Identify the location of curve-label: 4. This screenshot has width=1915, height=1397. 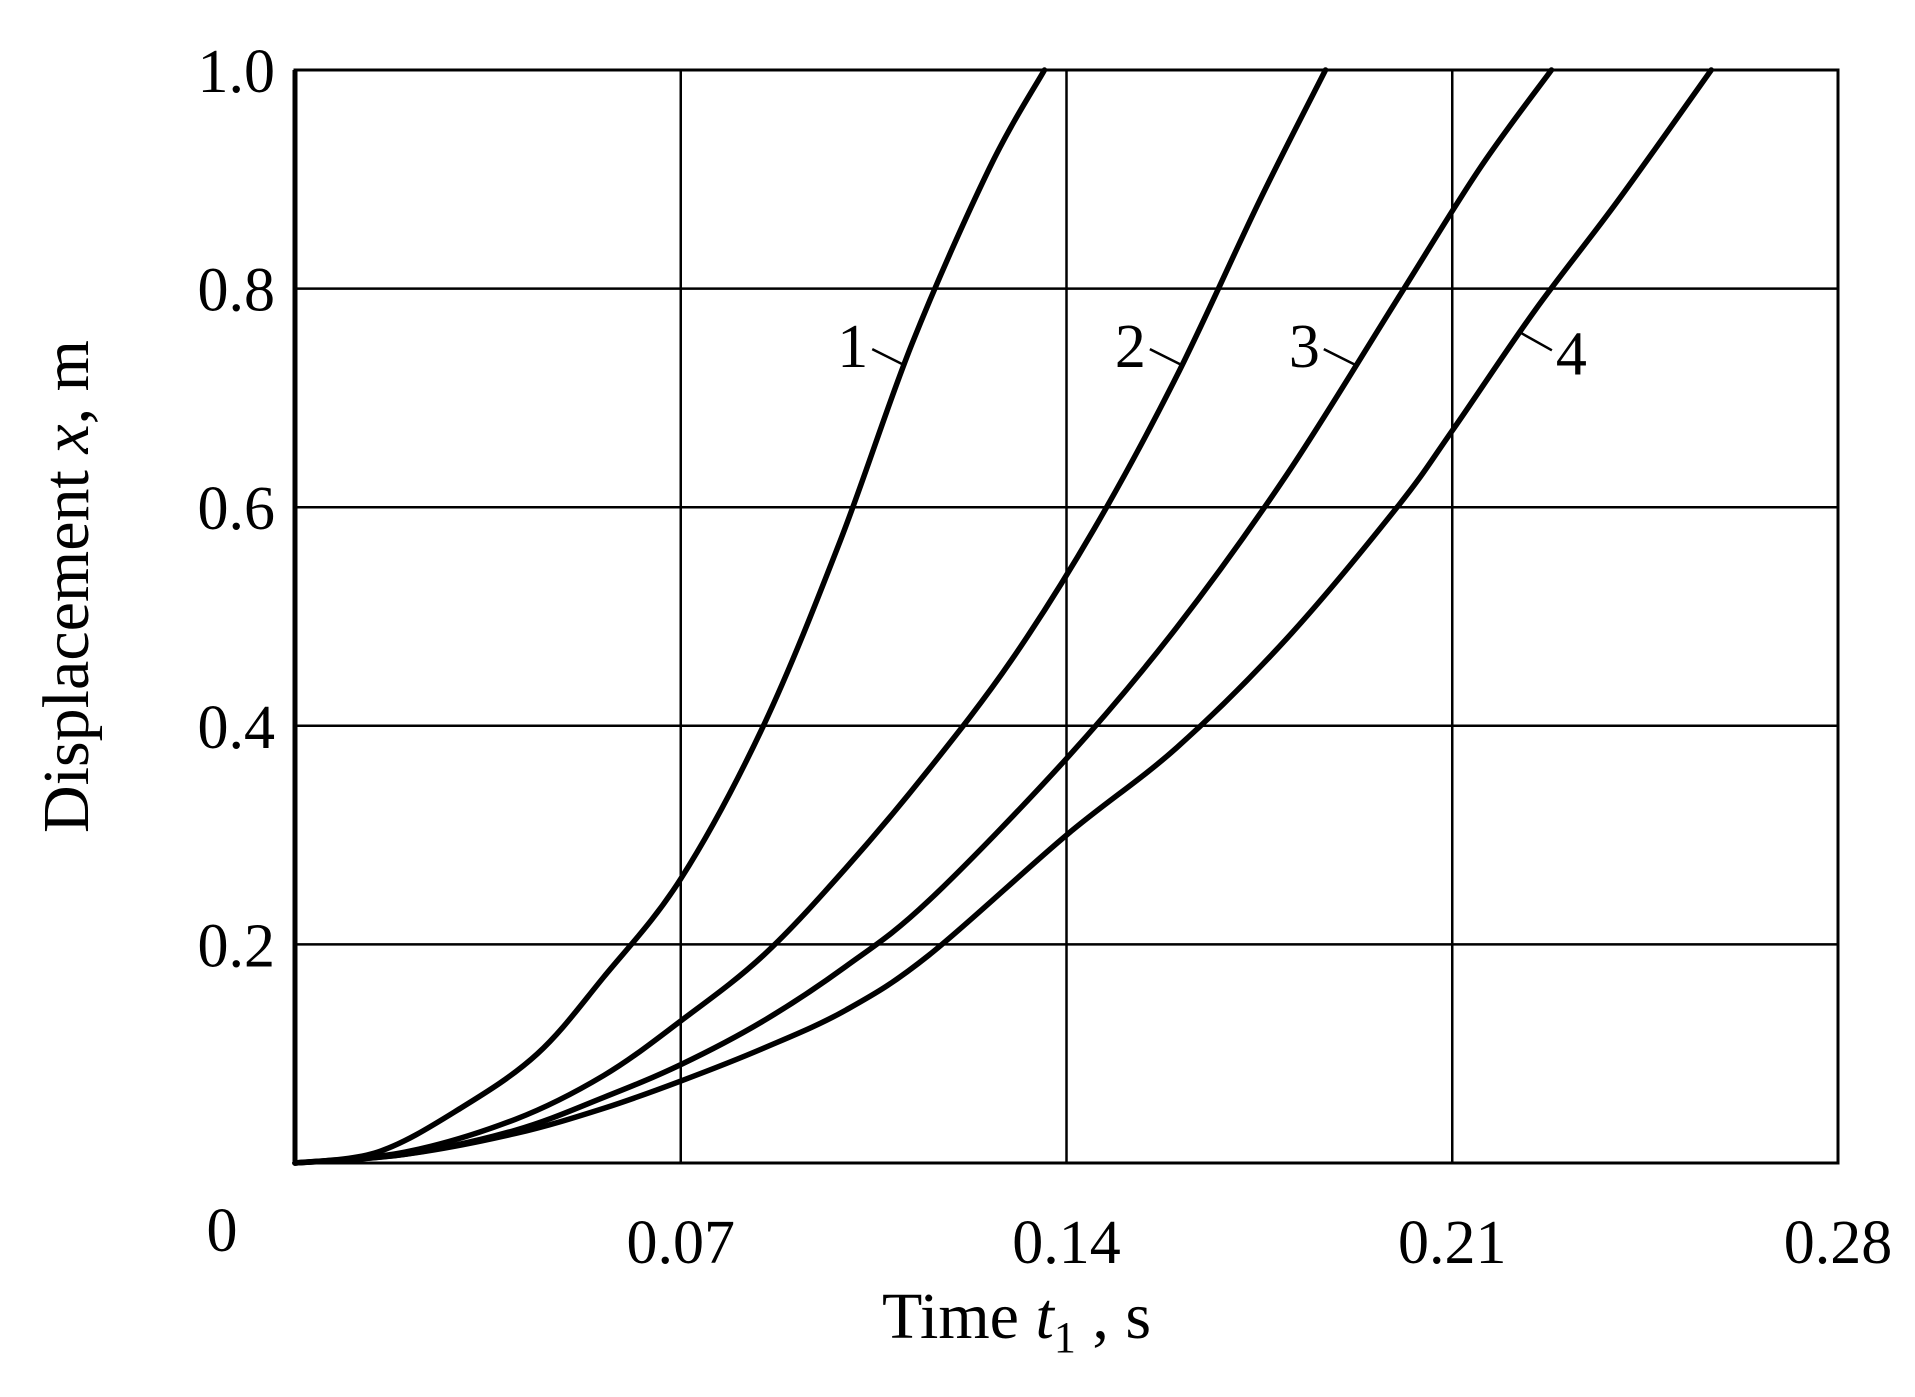
(1571, 354).